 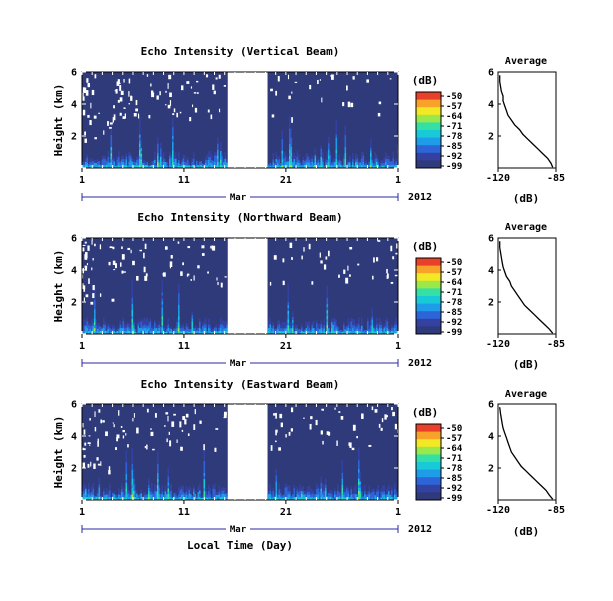 I want to click on missing-data-gap, so click(x=247, y=120).